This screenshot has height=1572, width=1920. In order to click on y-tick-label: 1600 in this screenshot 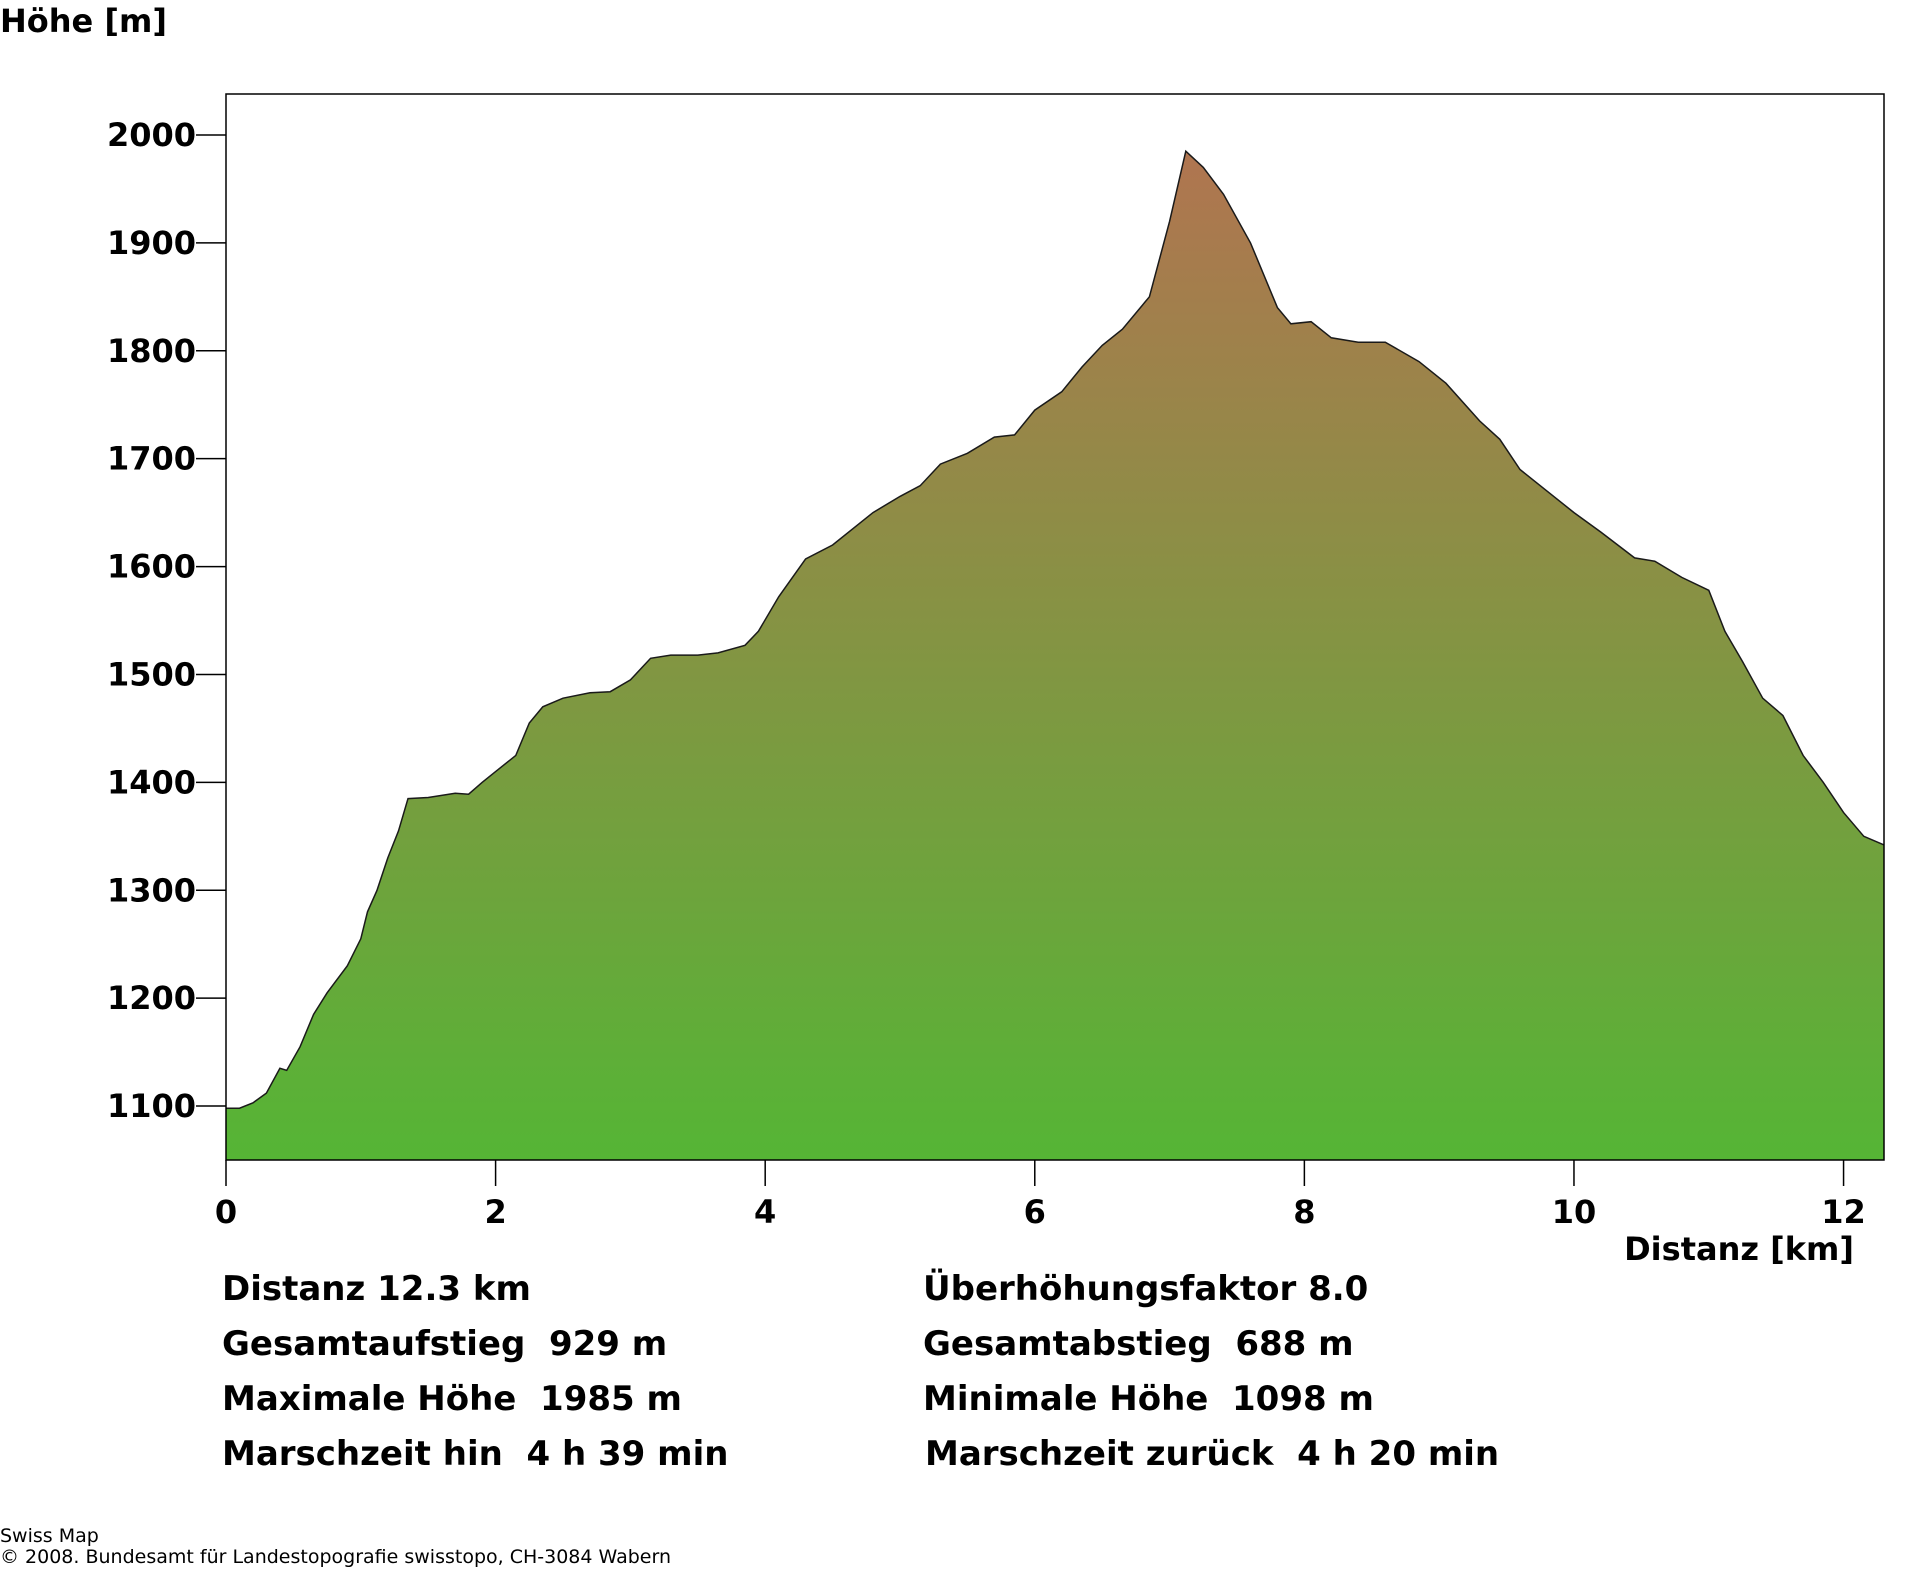, I will do `click(151, 567)`.